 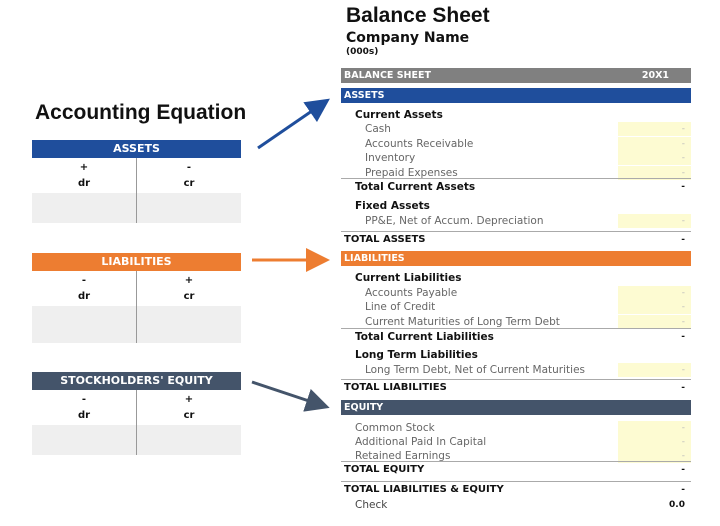 What do you see at coordinates (516, 95) in the screenshot?
I see `section-assets: ASSETS` at bounding box center [516, 95].